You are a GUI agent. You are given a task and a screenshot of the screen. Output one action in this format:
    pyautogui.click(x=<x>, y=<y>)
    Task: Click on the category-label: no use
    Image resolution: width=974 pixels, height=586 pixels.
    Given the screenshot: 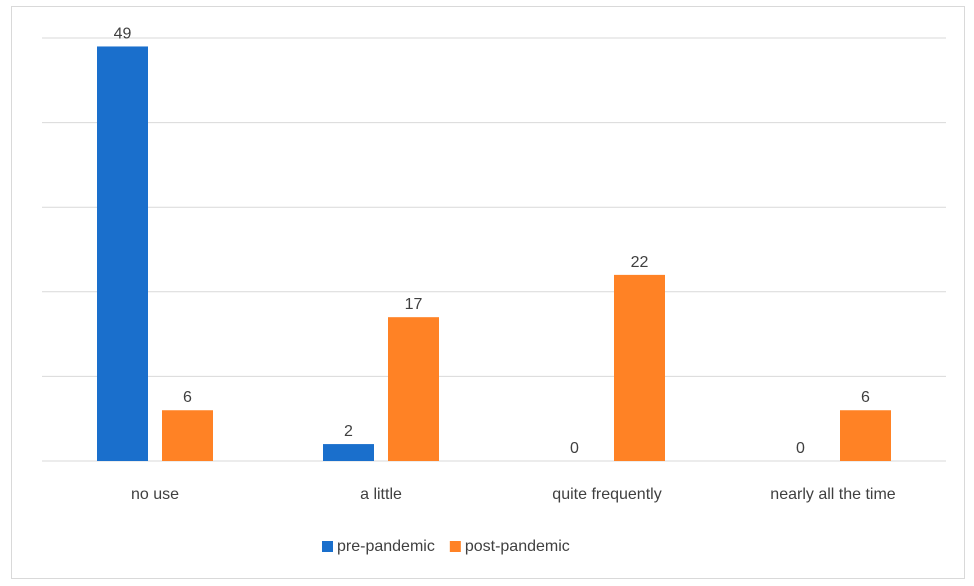 What is the action you would take?
    pyautogui.click(x=155, y=494)
    